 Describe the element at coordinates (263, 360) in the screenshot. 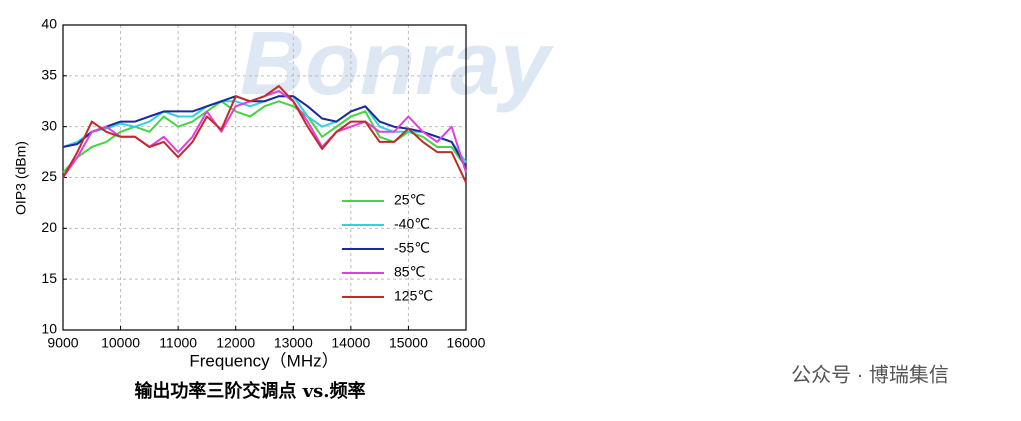

I see `x-axis-label: Frequency（MHz）` at that location.